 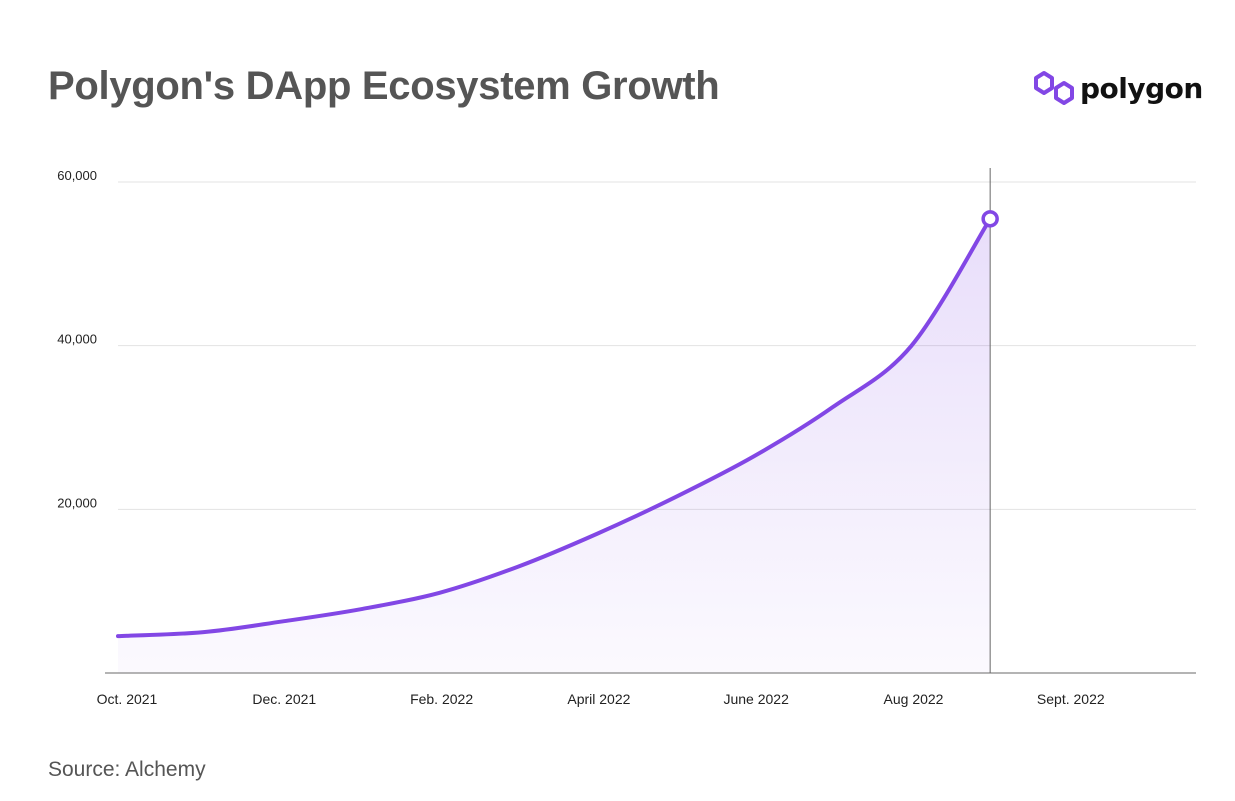 What do you see at coordinates (1054, 88) in the screenshot?
I see `polygon-logo-icon` at bounding box center [1054, 88].